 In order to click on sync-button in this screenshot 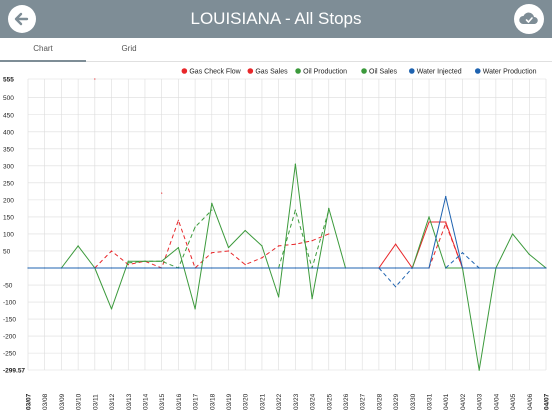, I will do `click(529, 19)`.